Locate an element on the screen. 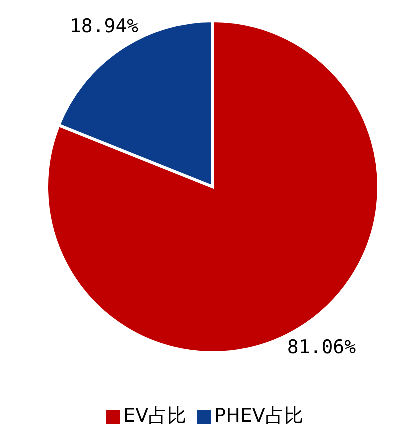 The height and width of the screenshot is (442, 419). data-label: 18.94% is located at coordinates (105, 26).